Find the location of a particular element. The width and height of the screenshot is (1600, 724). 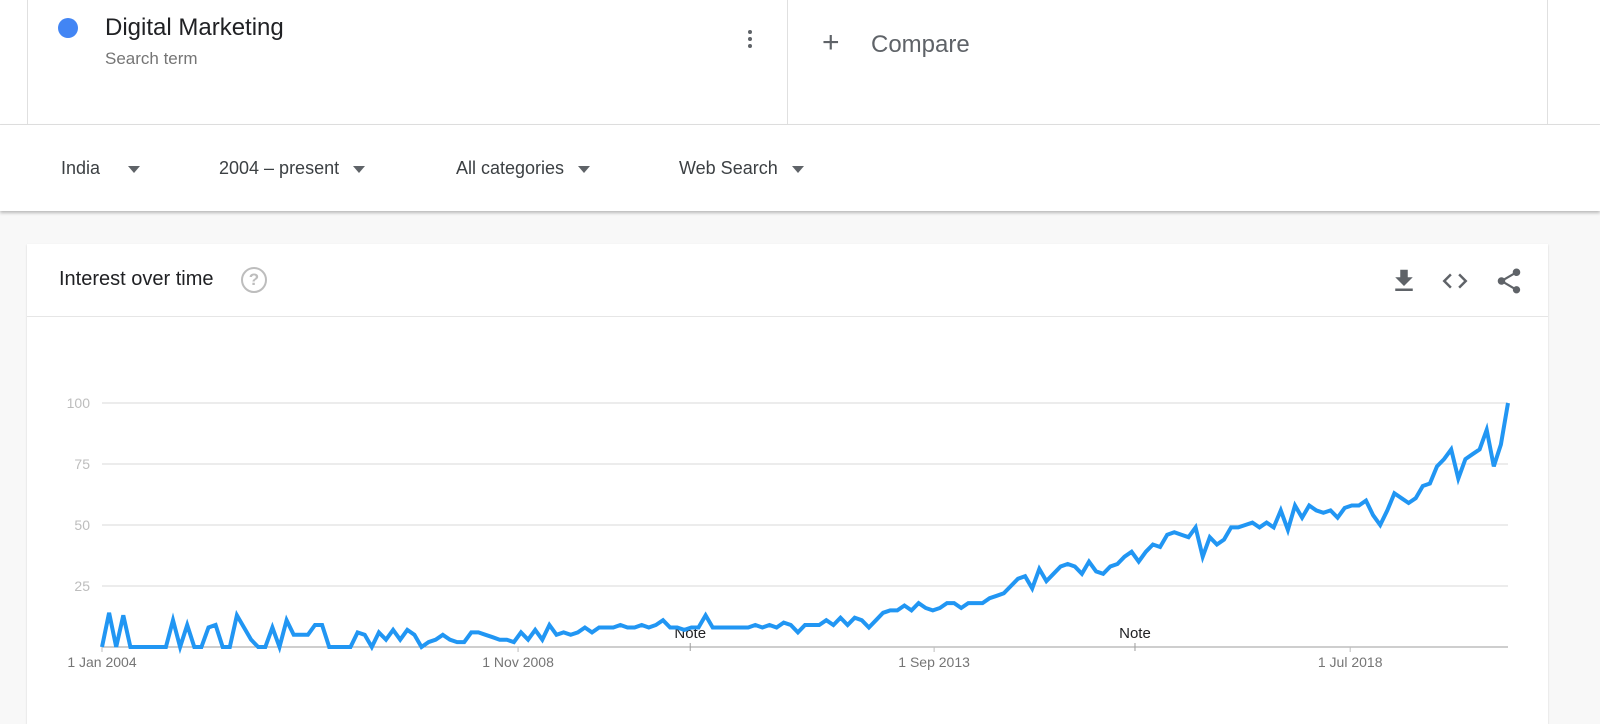

y-tick-label: 100 is located at coordinates (79, 403).